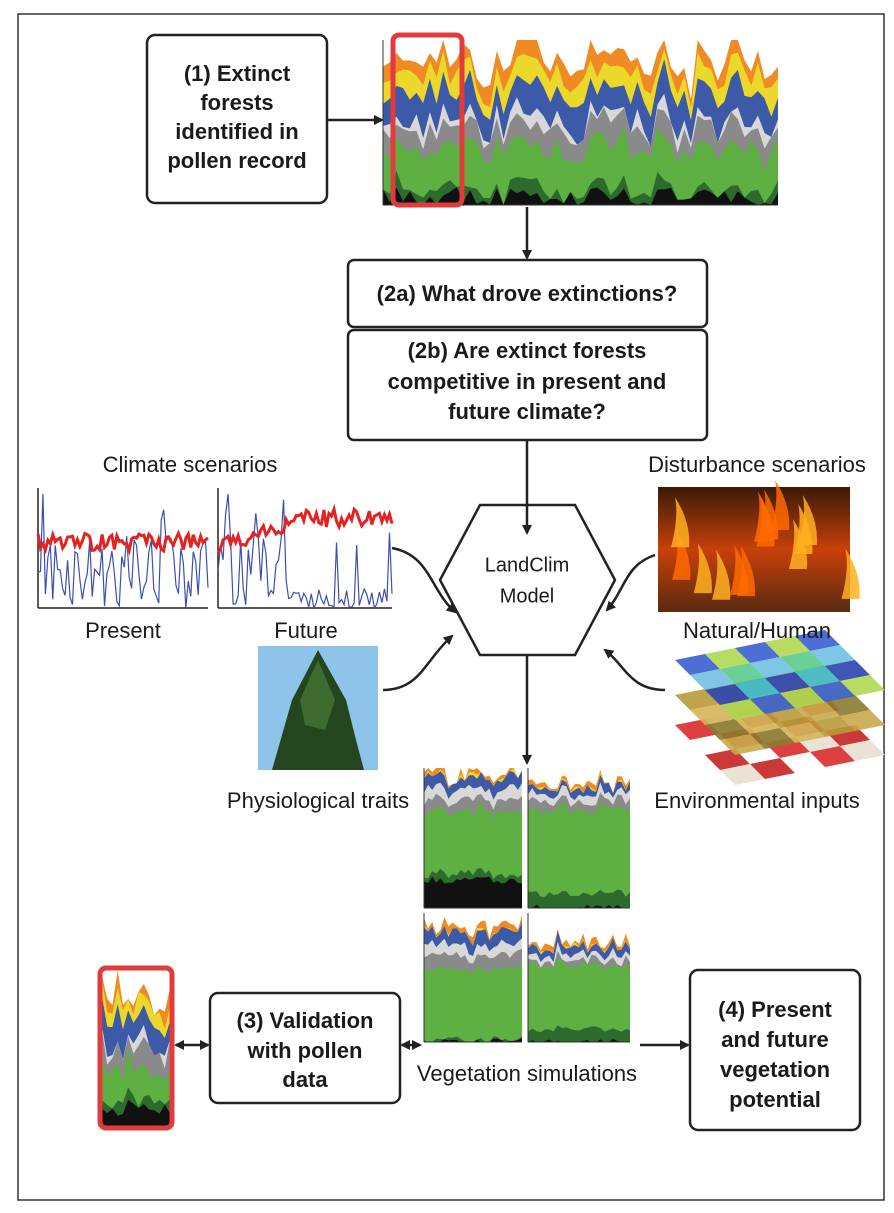  Describe the element at coordinates (527, 381) in the screenshot. I see `box-text: competitive in present and` at that location.